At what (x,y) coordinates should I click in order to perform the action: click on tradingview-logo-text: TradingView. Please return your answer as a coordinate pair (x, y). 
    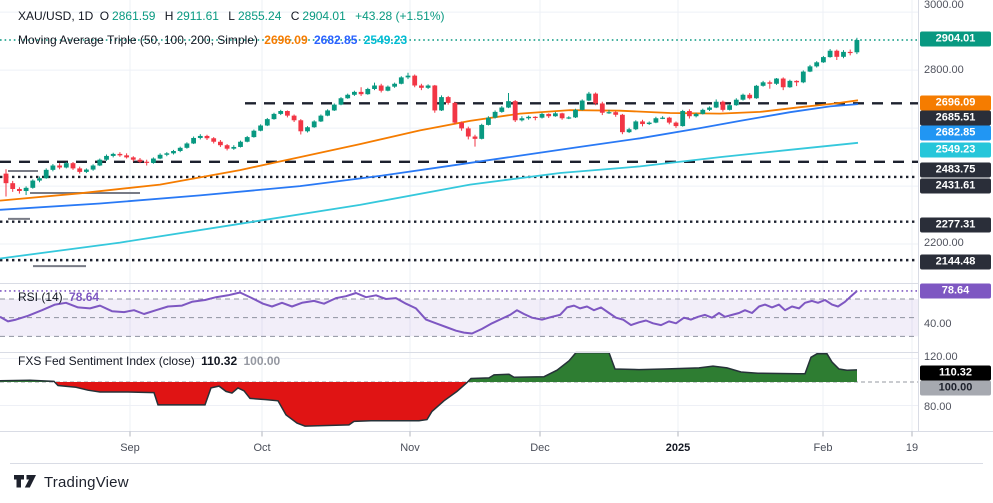
    Looking at the image, I should click on (86, 482).